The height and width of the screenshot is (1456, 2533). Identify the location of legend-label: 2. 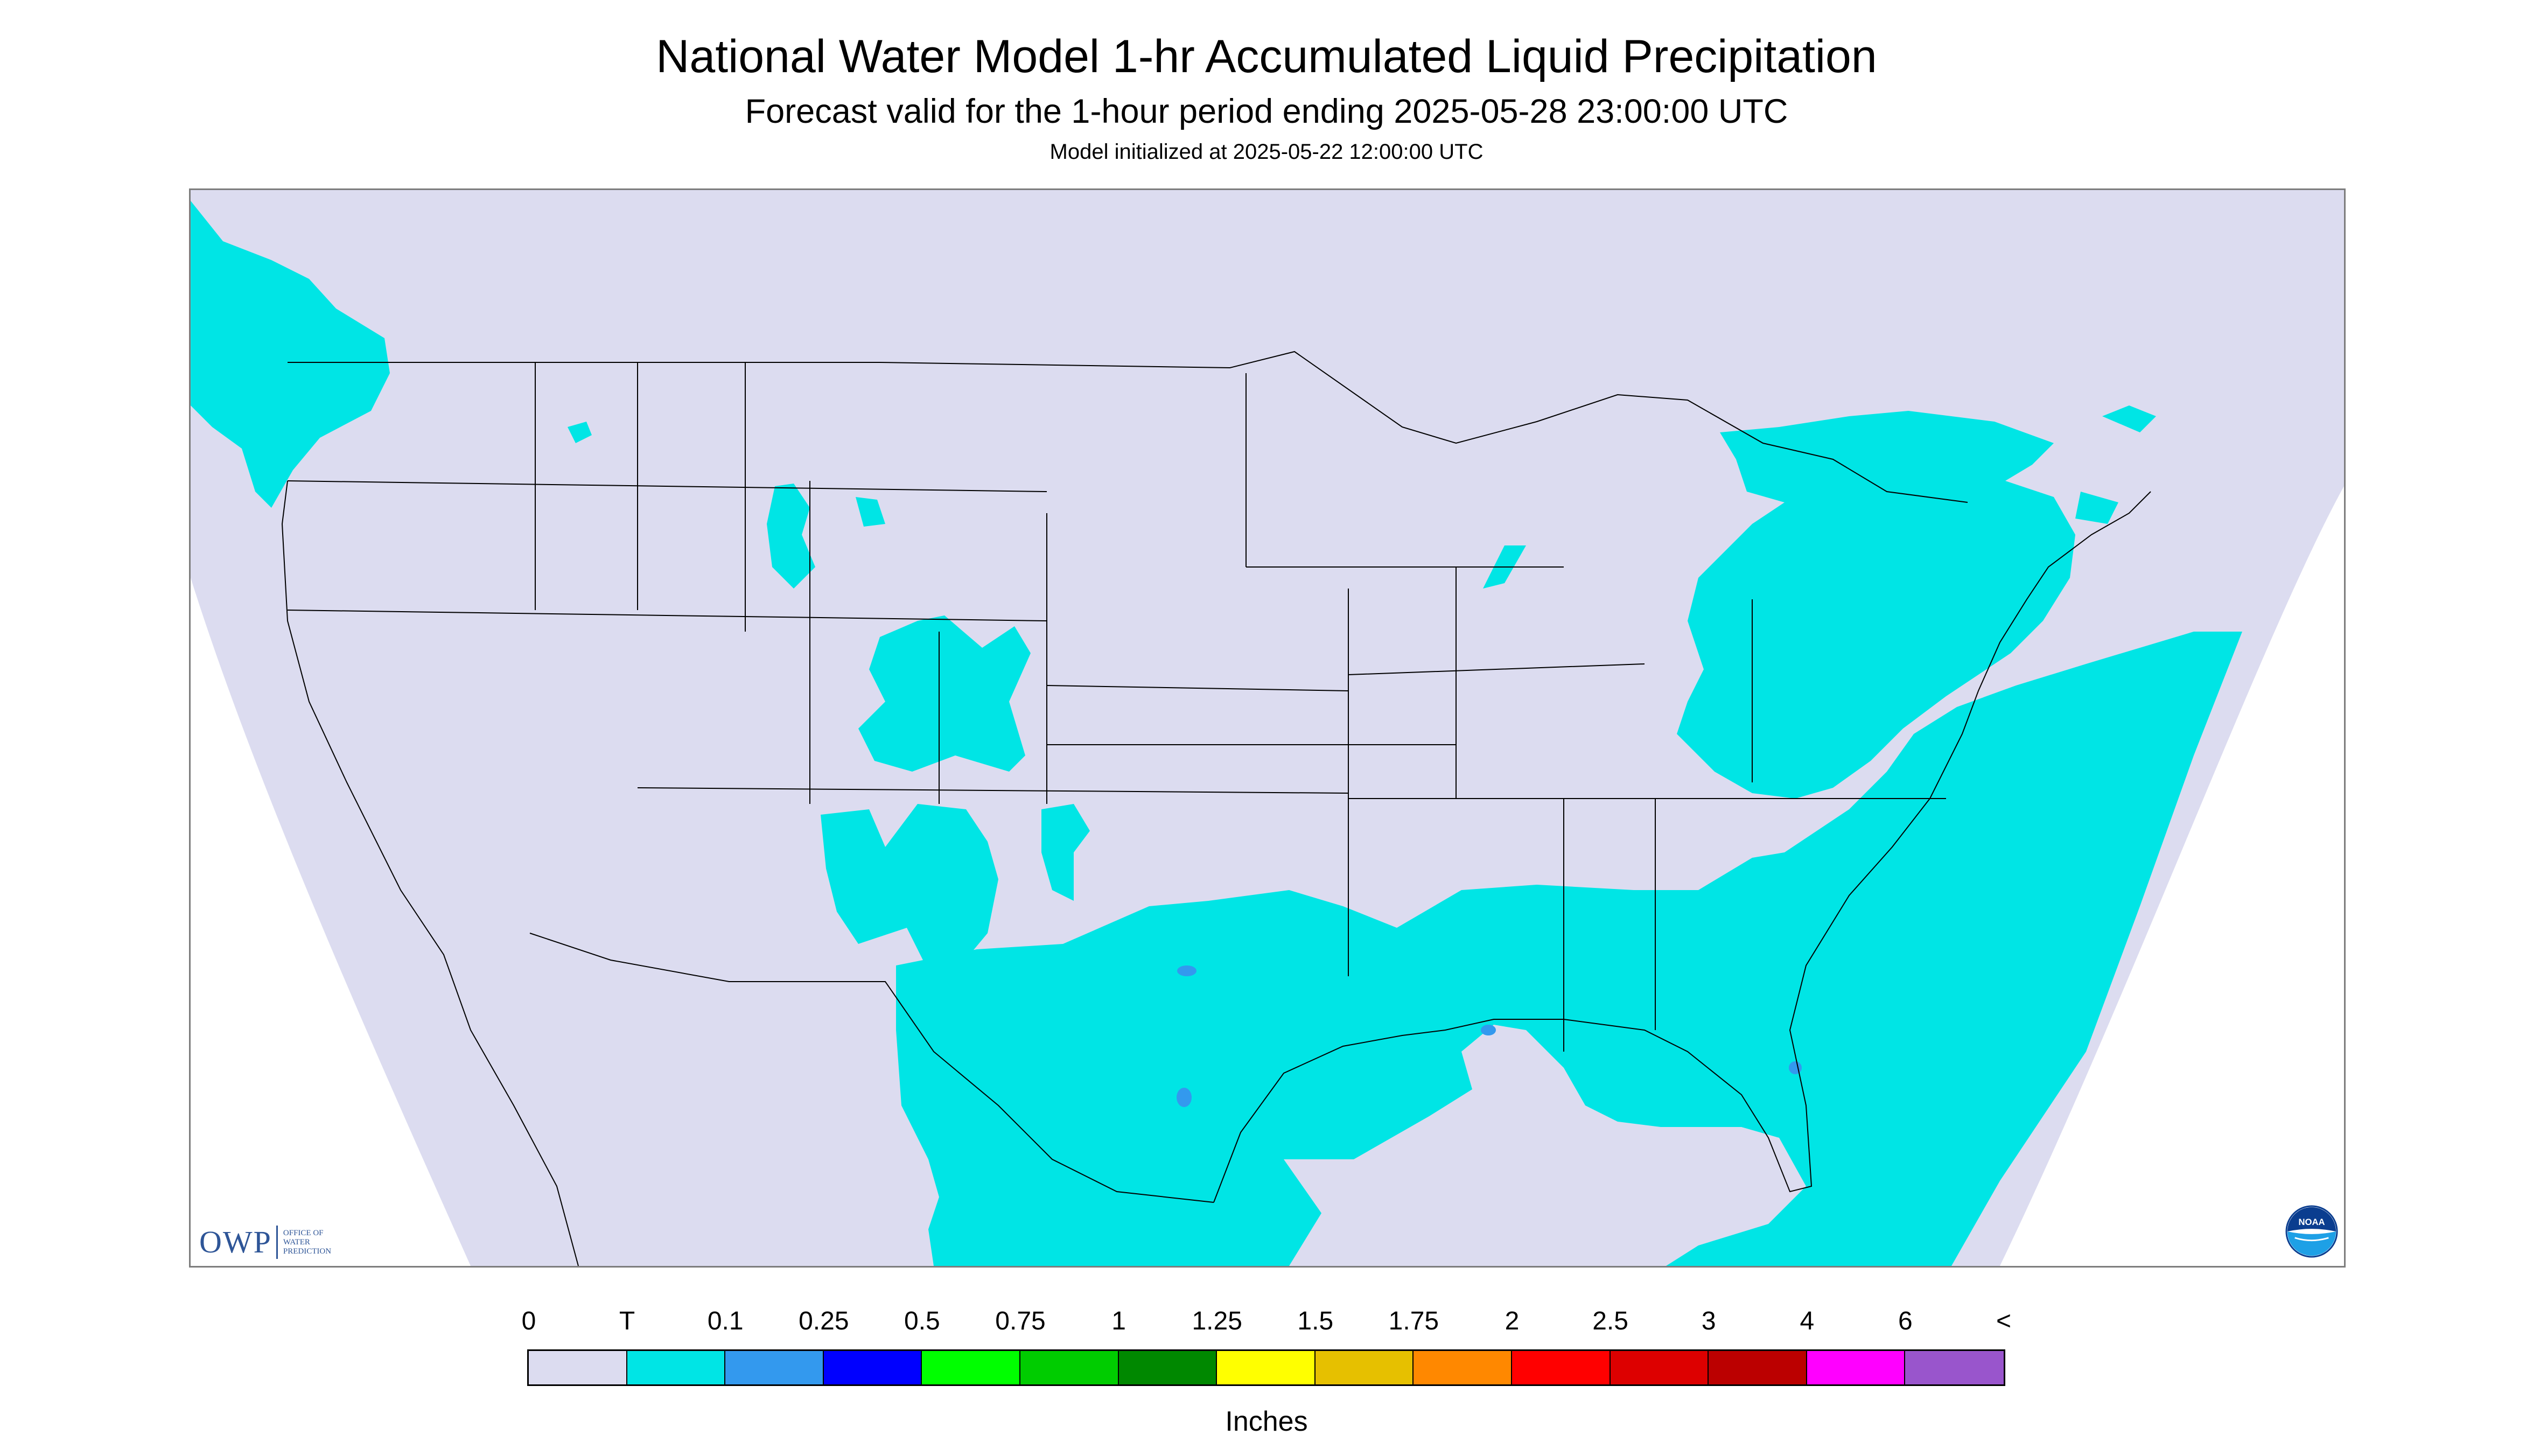
(1513, 1321).